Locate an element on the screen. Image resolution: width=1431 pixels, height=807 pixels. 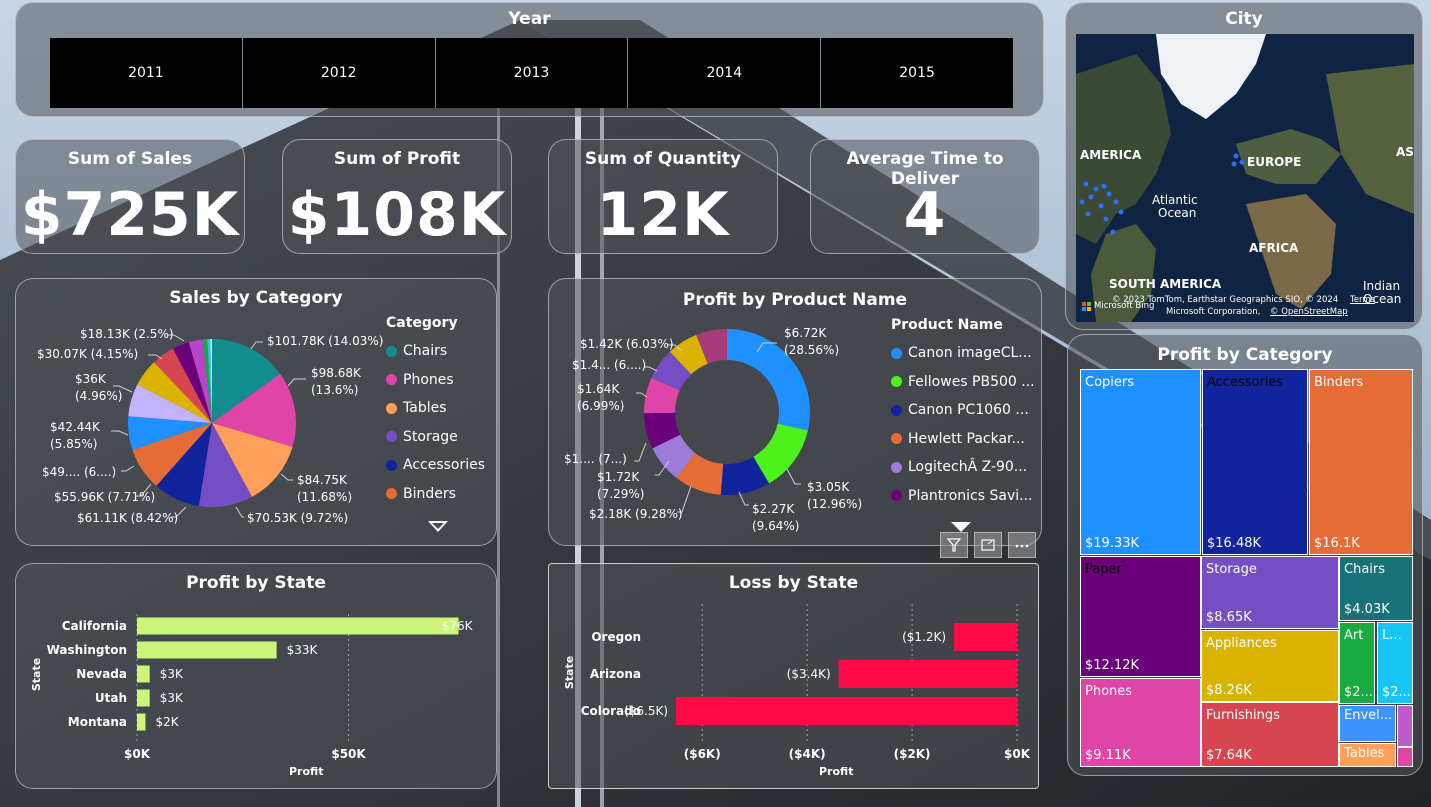
treemap-cell: Paper $12.12K is located at coordinates (1140, 616).